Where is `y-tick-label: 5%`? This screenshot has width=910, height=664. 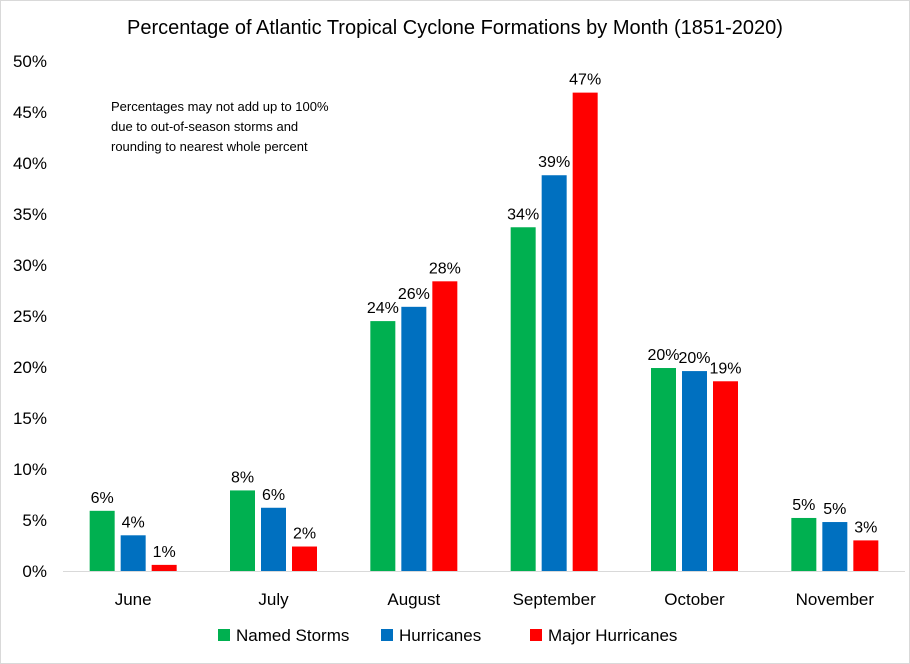
y-tick-label: 5% is located at coordinates (34, 520).